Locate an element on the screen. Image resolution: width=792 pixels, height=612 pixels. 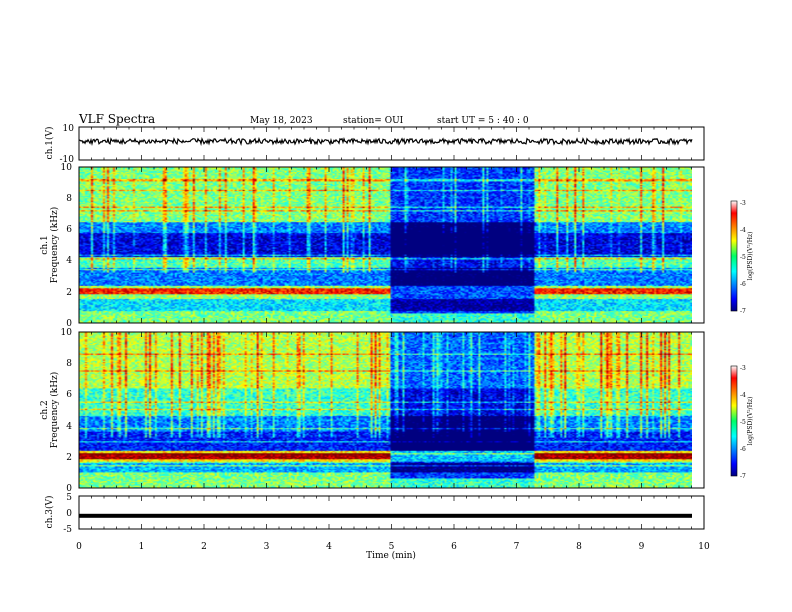
ch1-voltage-panel: 10 -10 ch.1(V) is located at coordinates (374, 144).